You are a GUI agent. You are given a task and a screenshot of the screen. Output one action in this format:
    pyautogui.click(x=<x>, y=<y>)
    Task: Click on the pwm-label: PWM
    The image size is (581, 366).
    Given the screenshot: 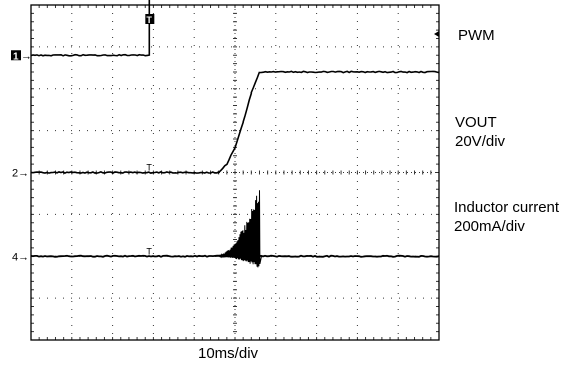 What is the action you would take?
    pyautogui.click(x=476, y=35)
    